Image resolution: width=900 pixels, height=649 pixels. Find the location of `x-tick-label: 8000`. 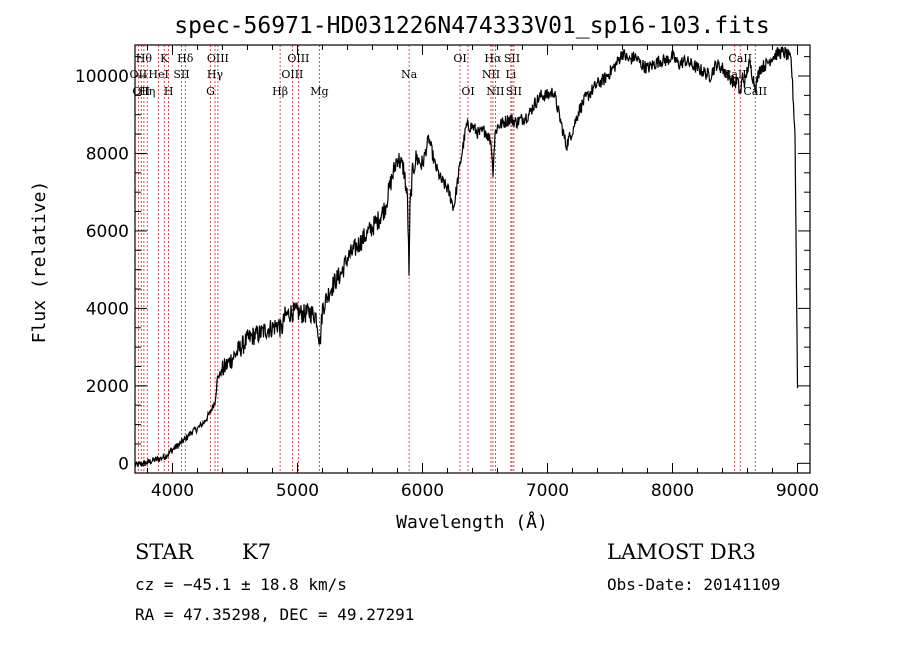

x-tick-label: 8000 is located at coordinates (672, 491).